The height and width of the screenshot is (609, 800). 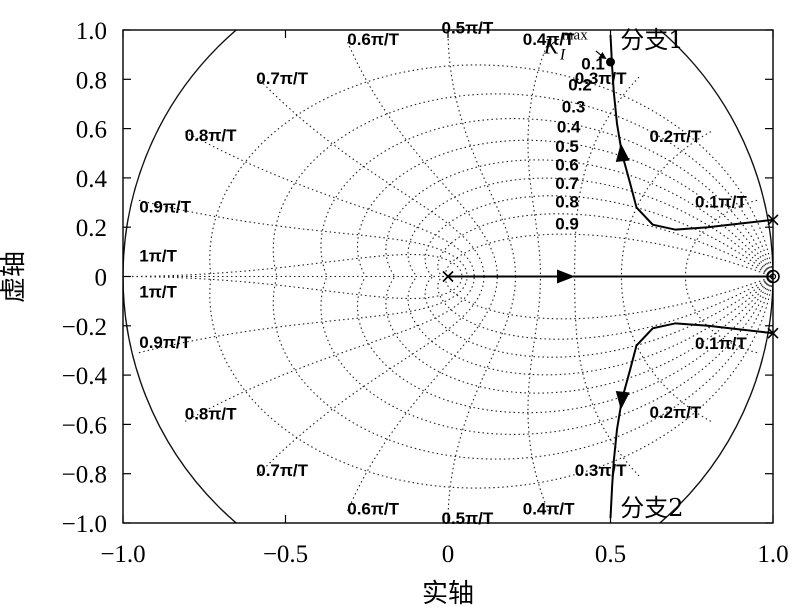 I want to click on k-superscript: max, so click(x=575, y=35).